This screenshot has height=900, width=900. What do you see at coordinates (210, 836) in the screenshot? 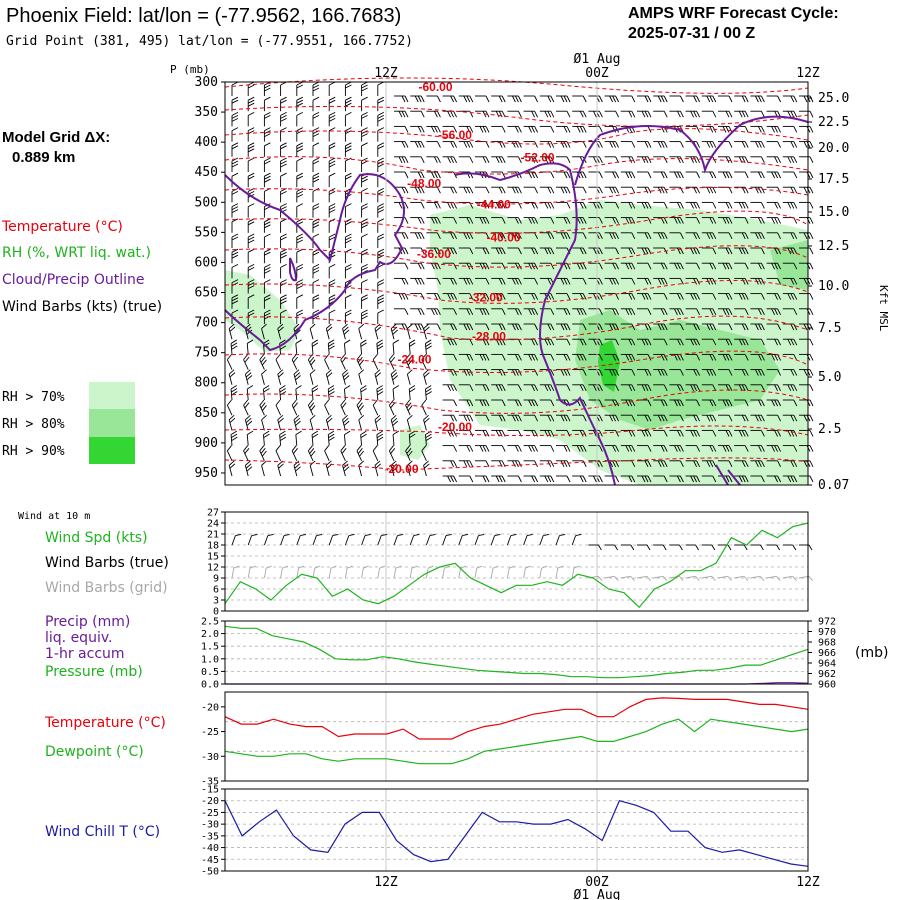
I see `y-tick-label: -35` at bounding box center [210, 836].